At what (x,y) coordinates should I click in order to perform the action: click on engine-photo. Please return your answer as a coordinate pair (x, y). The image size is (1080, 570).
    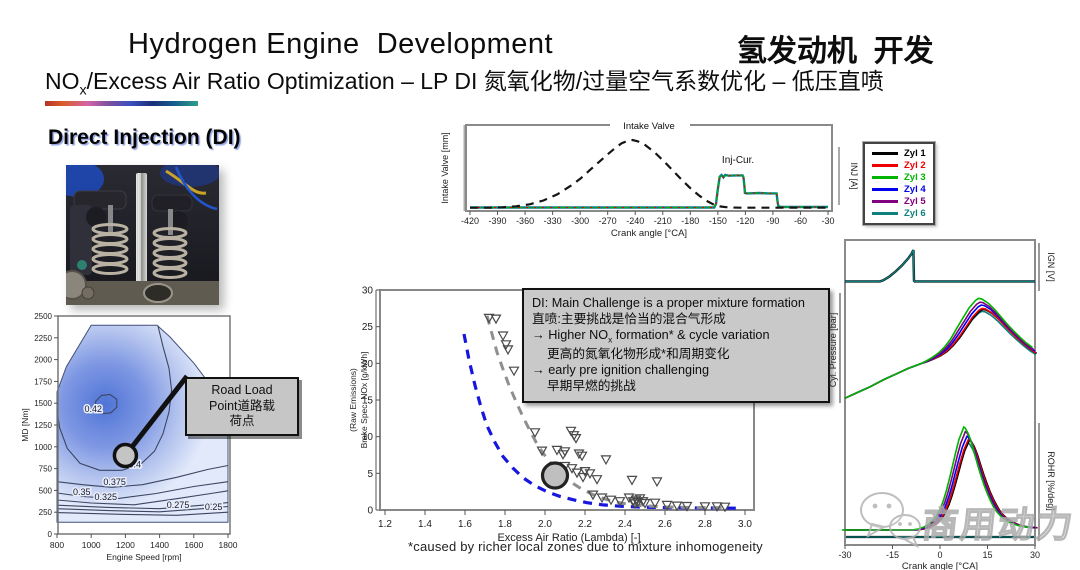
    Looking at the image, I should click on (136, 232).